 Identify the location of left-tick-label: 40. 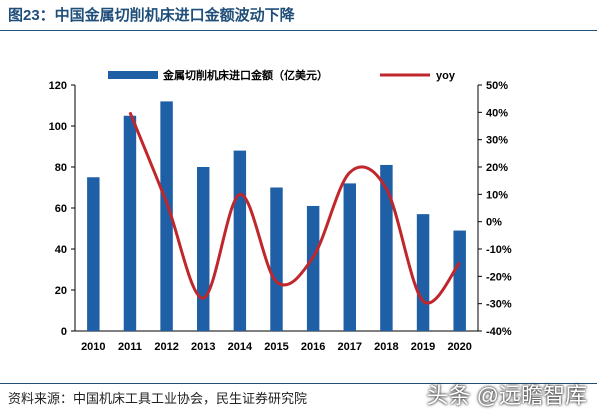
(61, 250).